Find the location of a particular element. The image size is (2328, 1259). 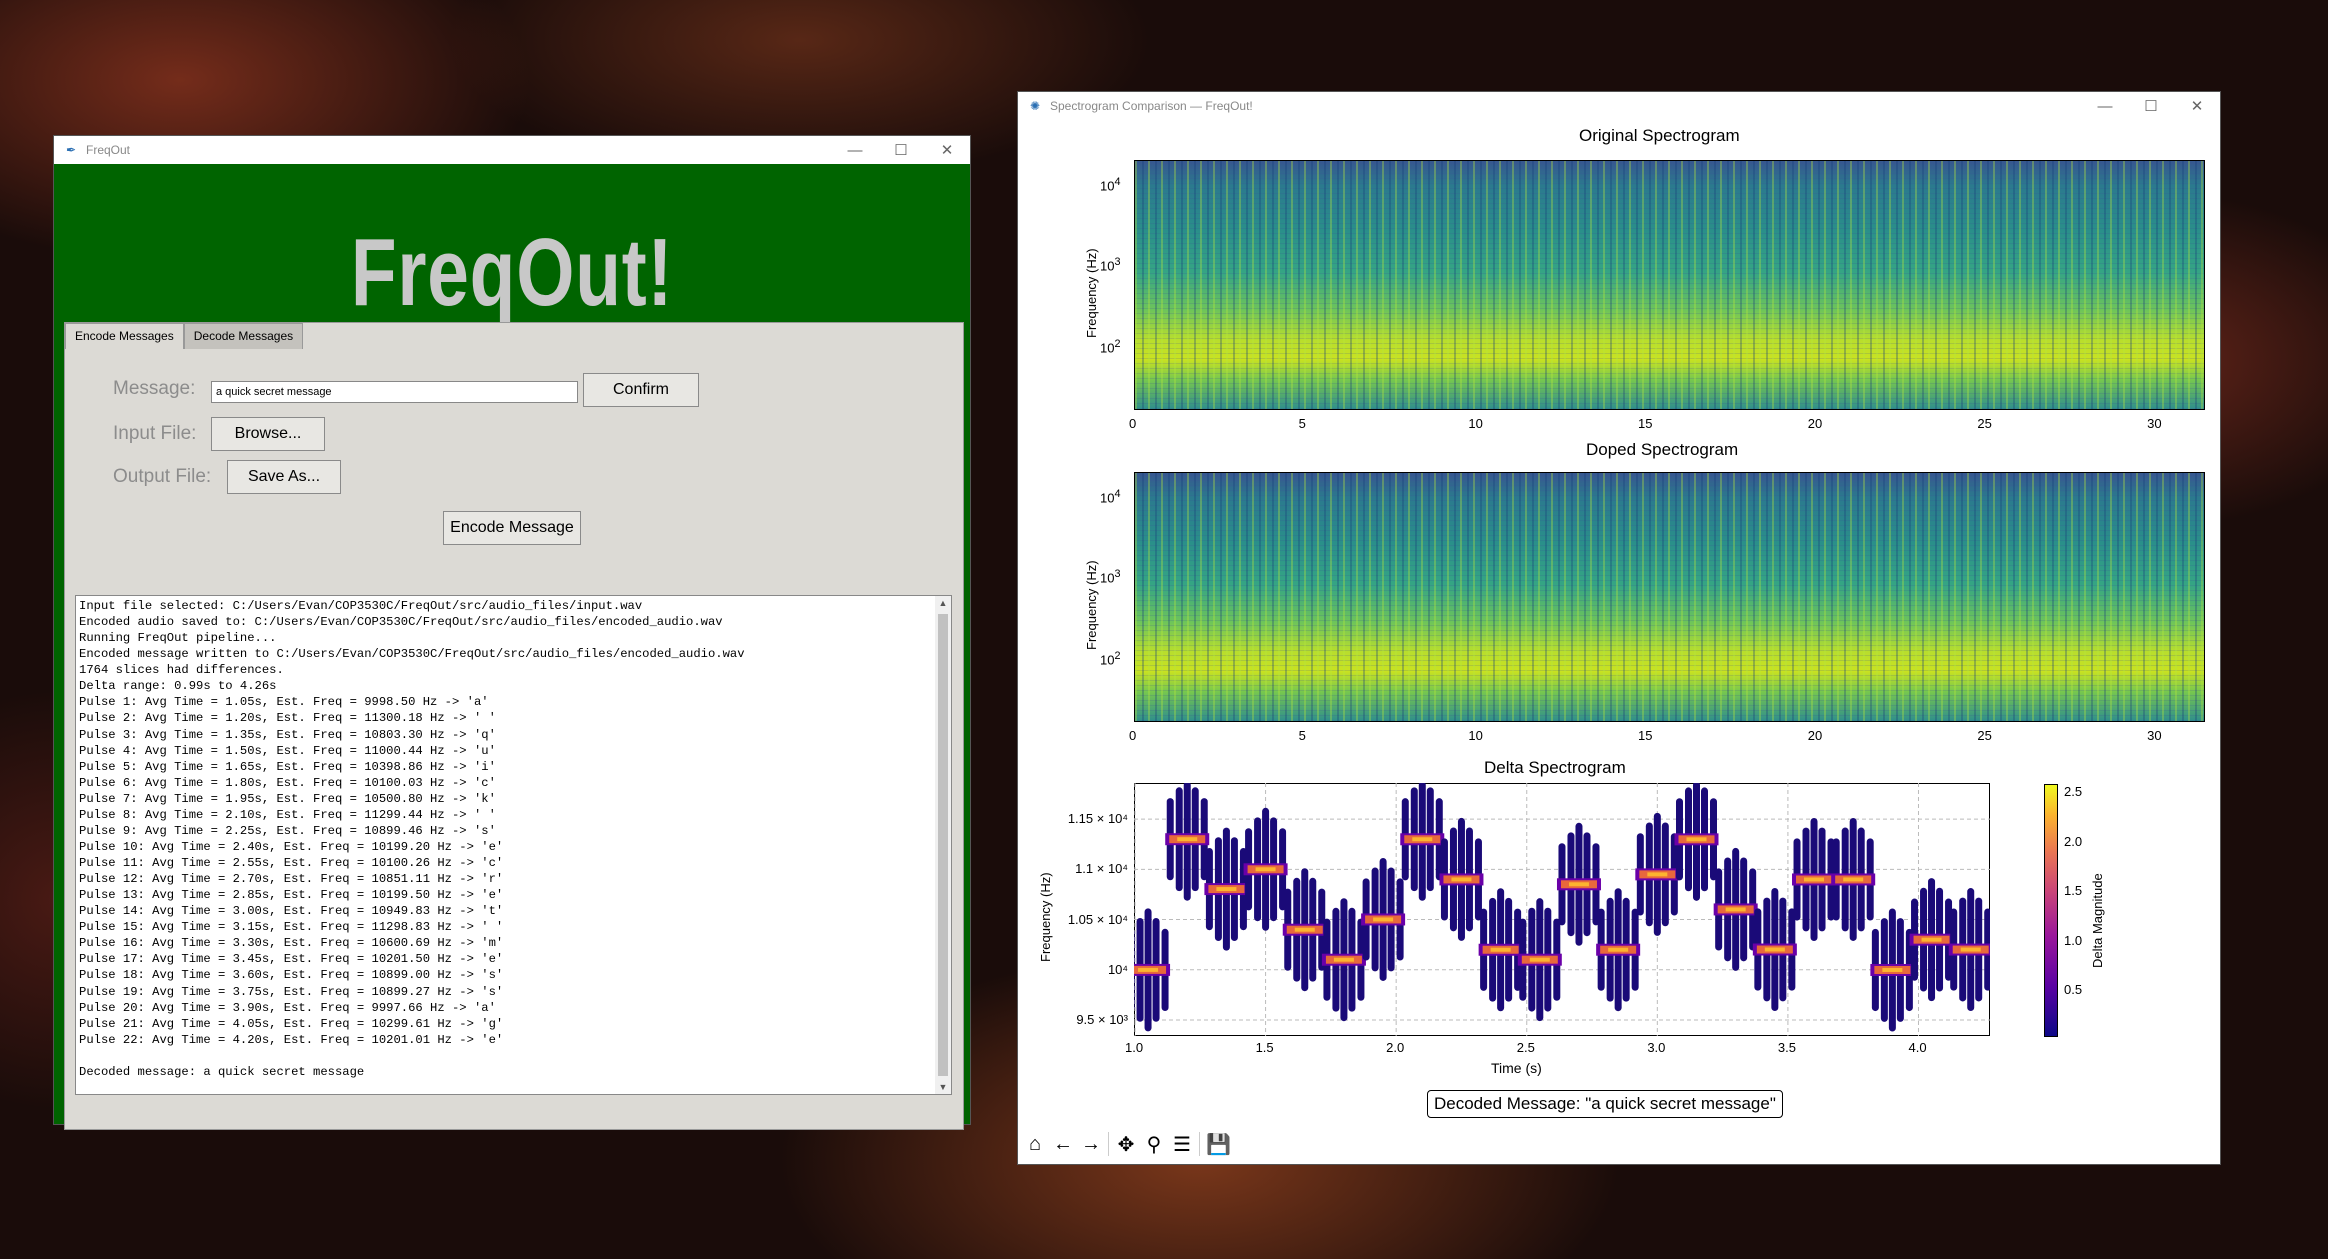

forward-icon: → is located at coordinates (1091, 1143).